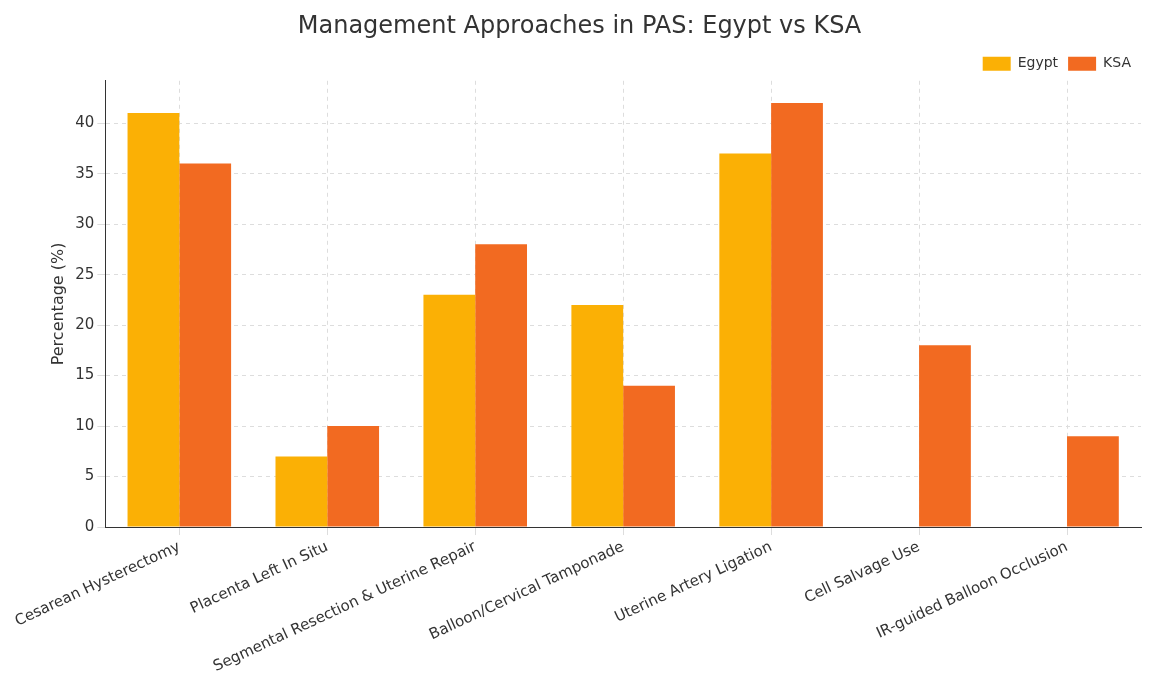 This screenshot has height=687, width=1157. What do you see at coordinates (85, 273) in the screenshot?
I see `y-tick-label: 25` at bounding box center [85, 273].